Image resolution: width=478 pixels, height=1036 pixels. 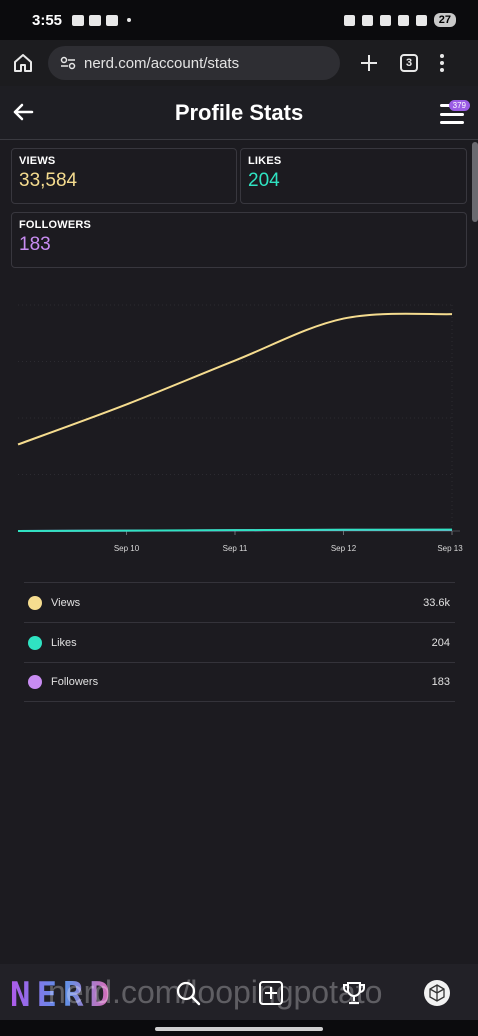 What do you see at coordinates (48, 180) in the screenshot?
I see `stat-value: 33,584` at bounding box center [48, 180].